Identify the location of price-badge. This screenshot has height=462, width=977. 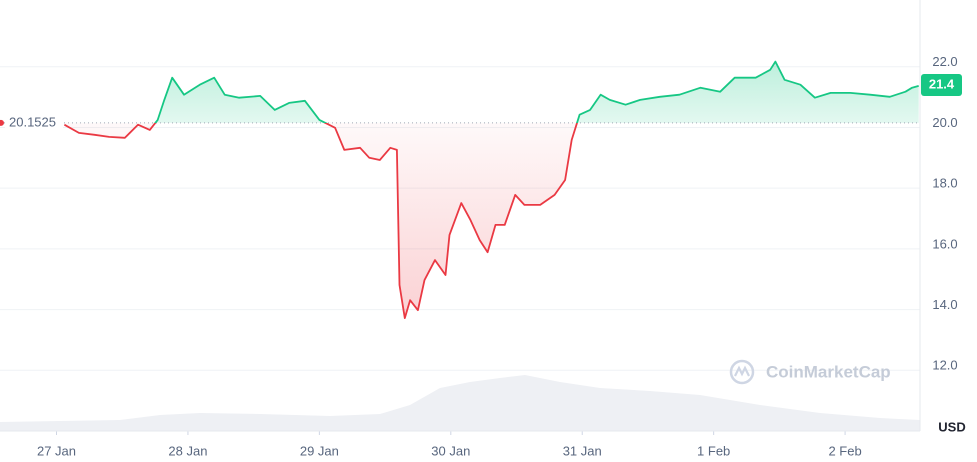
(941, 84).